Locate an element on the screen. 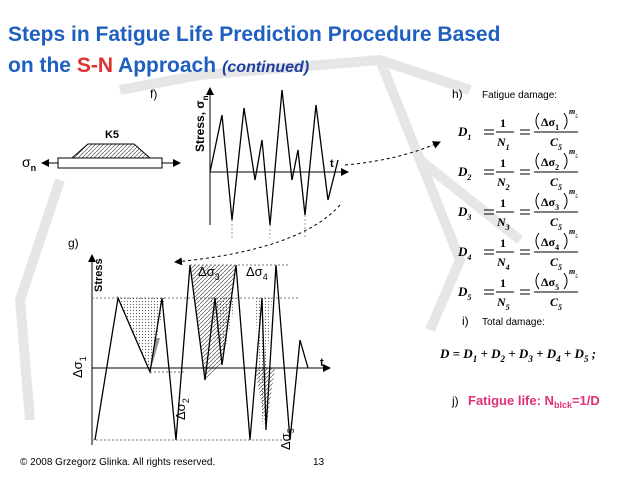 This screenshot has width=638, height=483. equation: D3 1 N3 Δσ3 m5 C5 is located at coordinates (517, 209).